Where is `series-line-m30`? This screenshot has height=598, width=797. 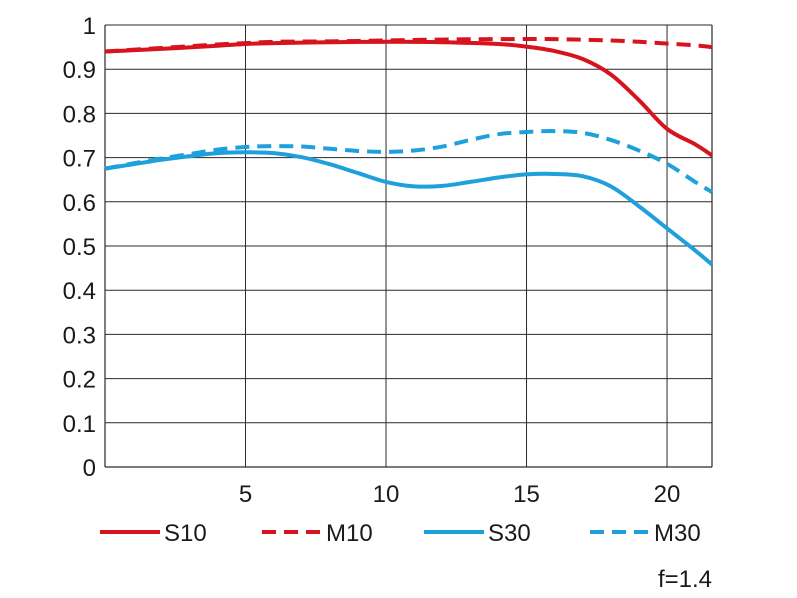
series-line-m30 is located at coordinates (409, 161).